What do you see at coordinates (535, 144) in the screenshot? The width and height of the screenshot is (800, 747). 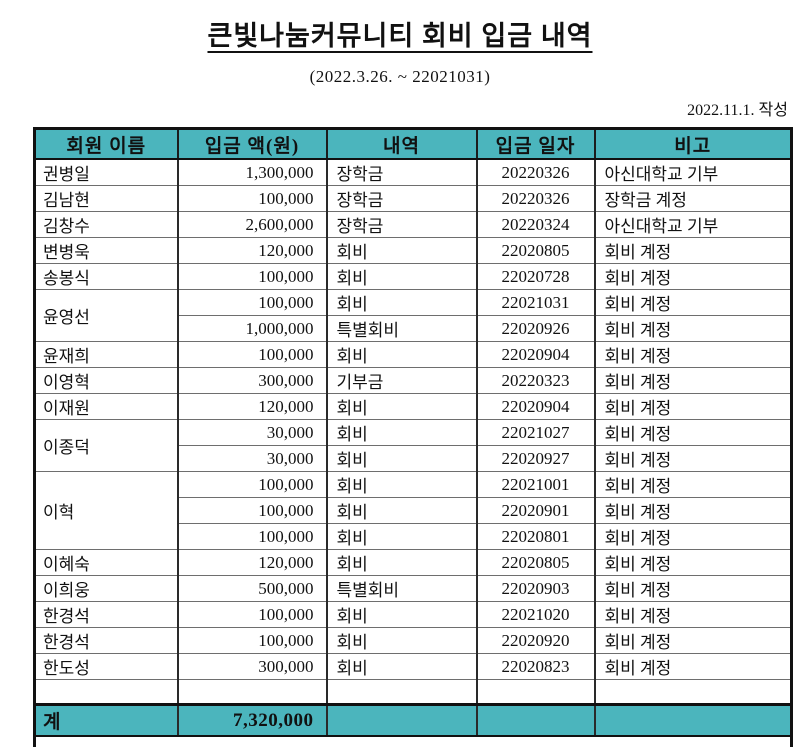 I see `header-deposit-date: 입금 일자` at bounding box center [535, 144].